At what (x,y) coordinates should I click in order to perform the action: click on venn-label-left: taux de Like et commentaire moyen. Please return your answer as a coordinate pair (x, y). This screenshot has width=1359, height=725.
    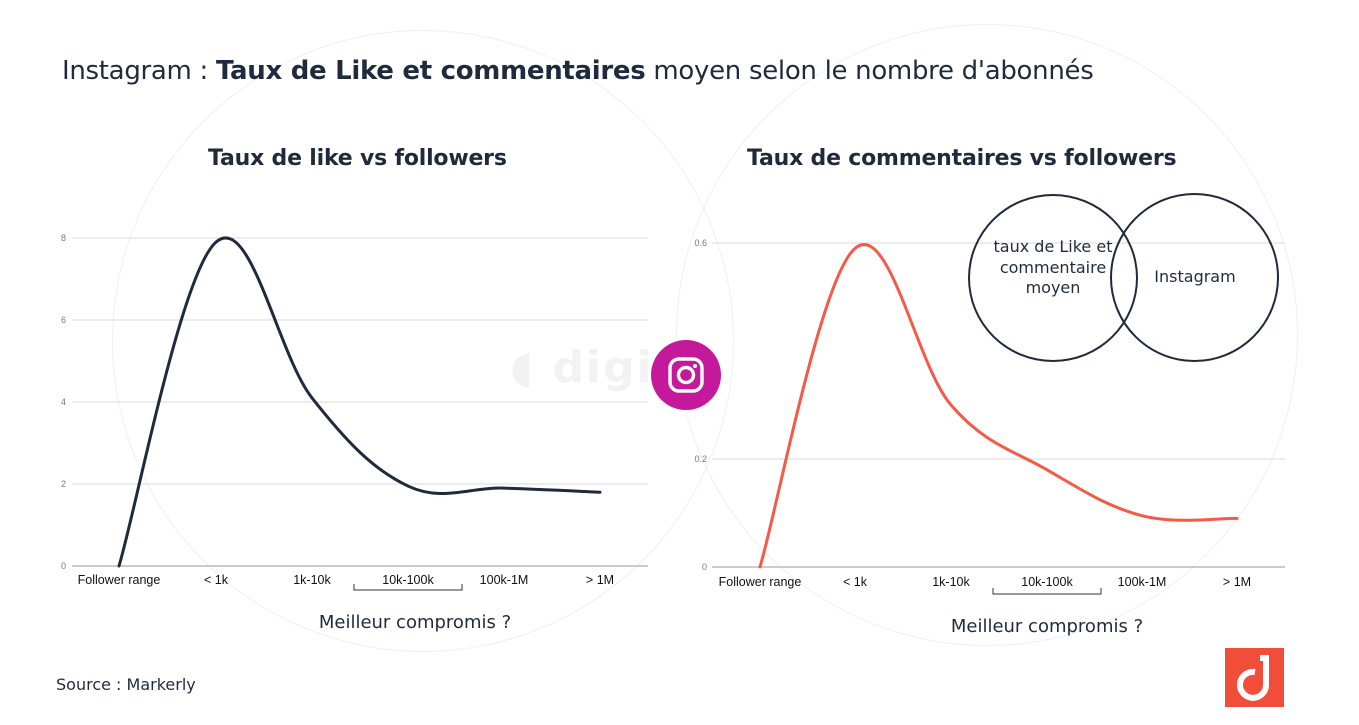
    Looking at the image, I should click on (1053, 267).